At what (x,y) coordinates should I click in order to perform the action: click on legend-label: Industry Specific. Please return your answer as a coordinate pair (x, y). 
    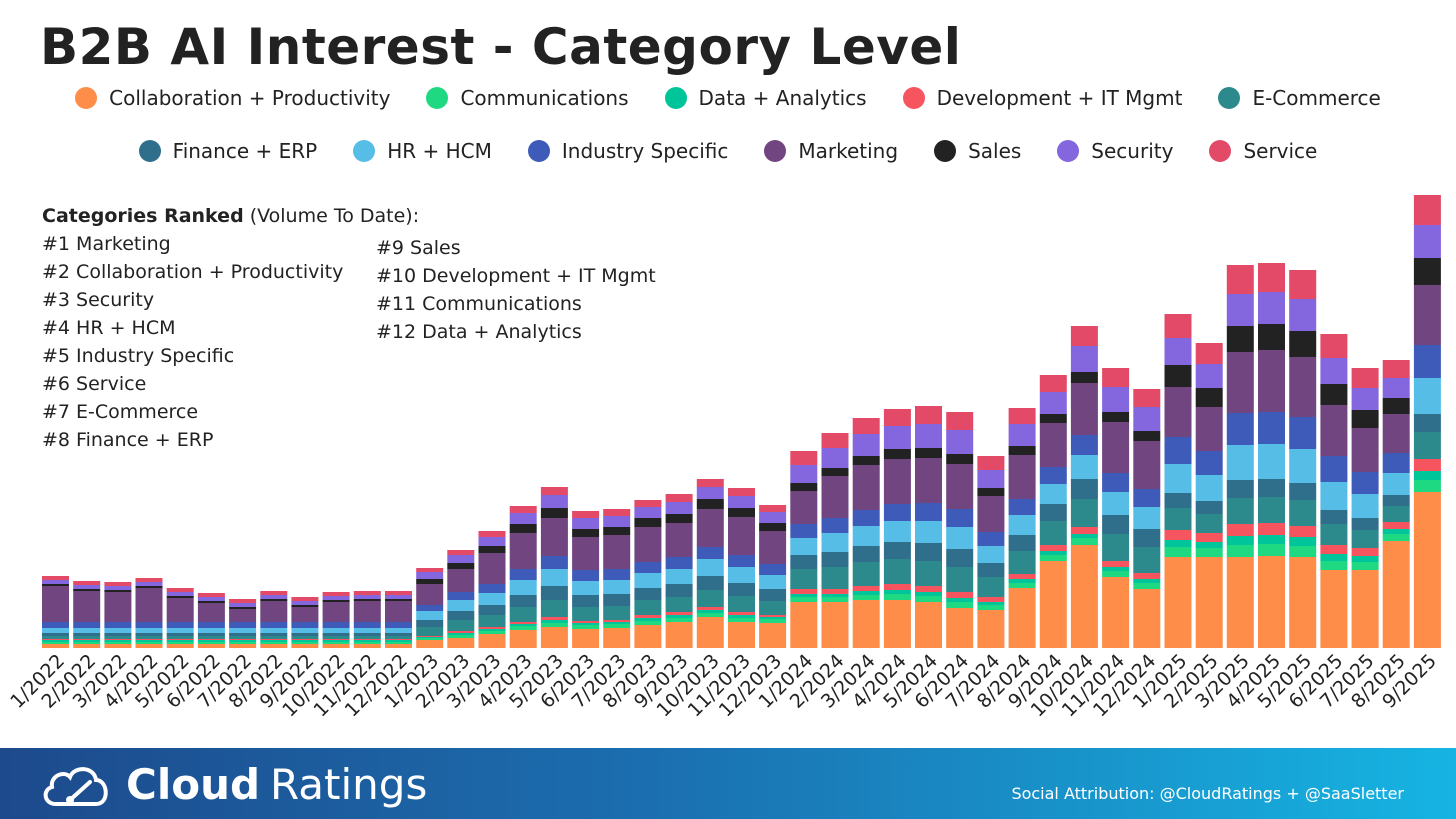
    Looking at the image, I should click on (645, 151).